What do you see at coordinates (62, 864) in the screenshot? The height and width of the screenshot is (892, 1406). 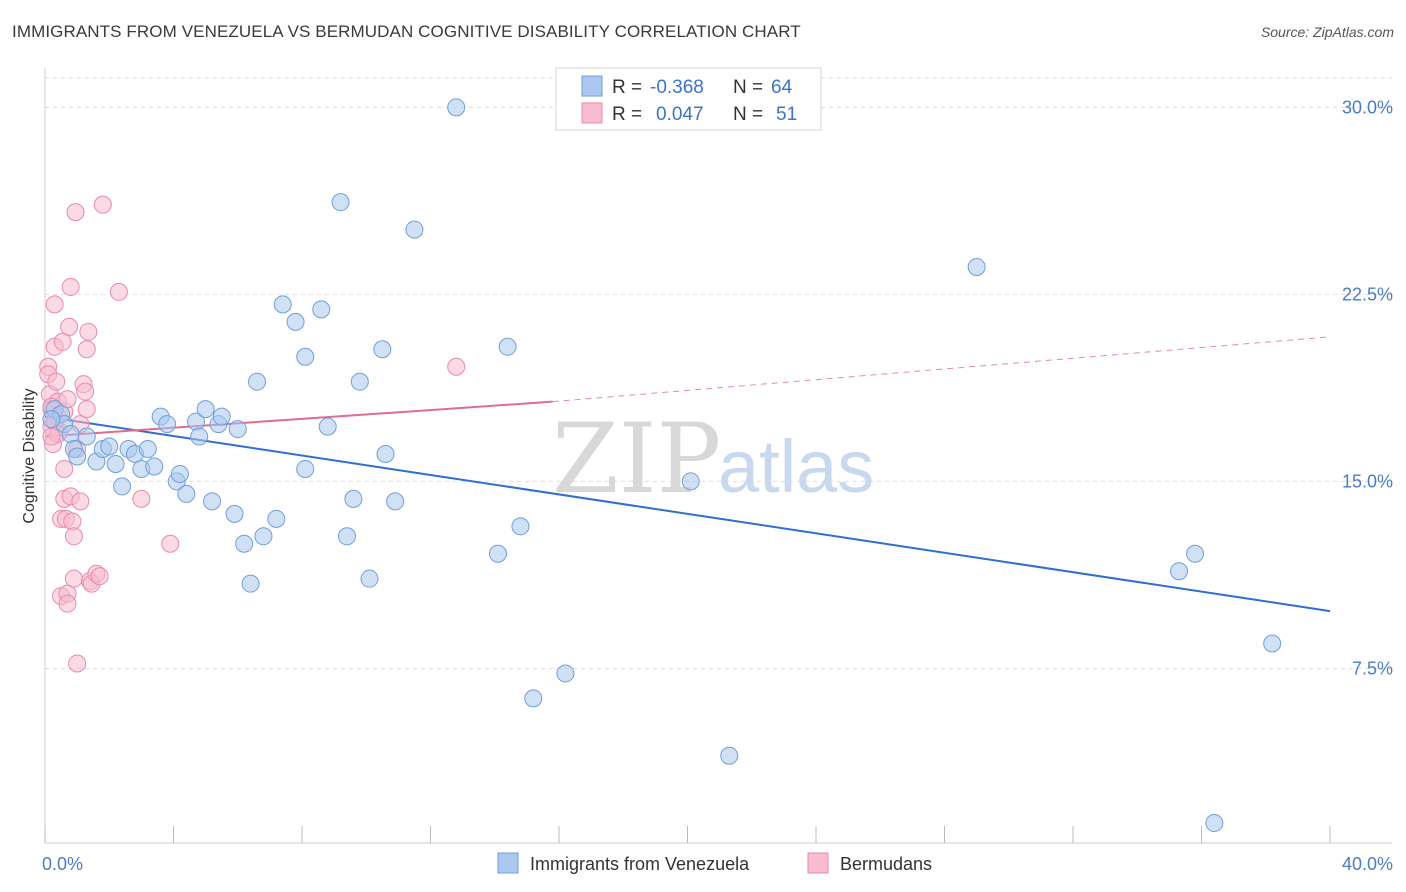 I see `x-tick-label-min: 0.0%` at bounding box center [62, 864].